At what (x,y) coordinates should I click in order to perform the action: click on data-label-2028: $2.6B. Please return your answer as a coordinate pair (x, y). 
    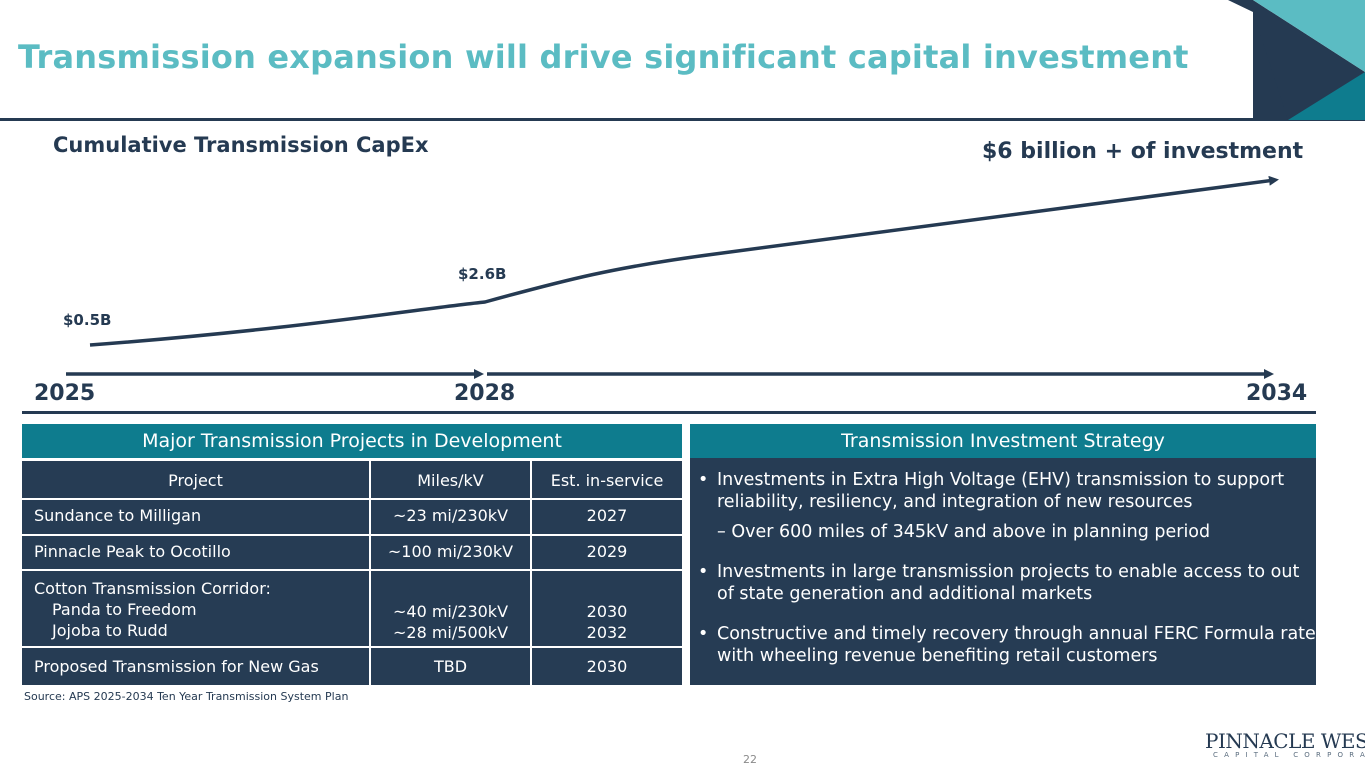
    Looking at the image, I should click on (482, 274).